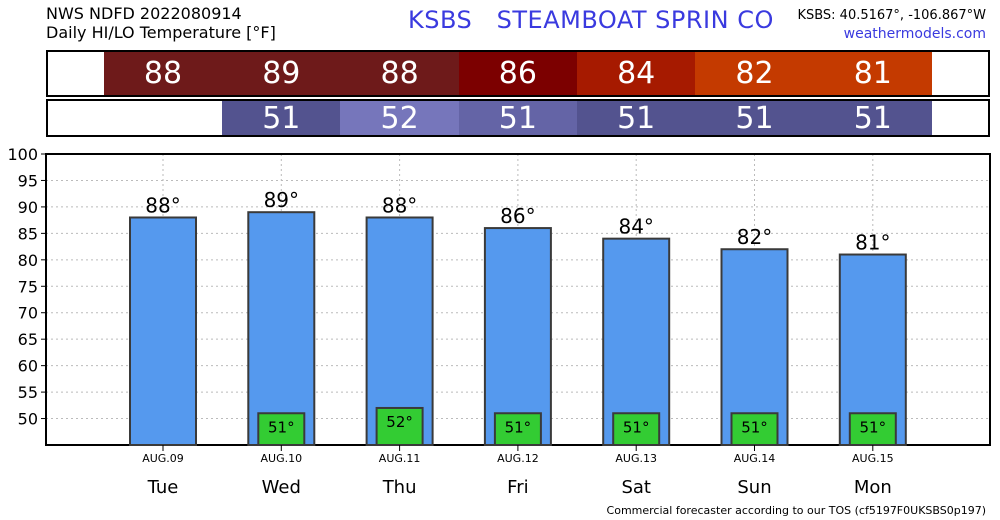  I want to click on y-tick-label: 80, so click(28, 260).